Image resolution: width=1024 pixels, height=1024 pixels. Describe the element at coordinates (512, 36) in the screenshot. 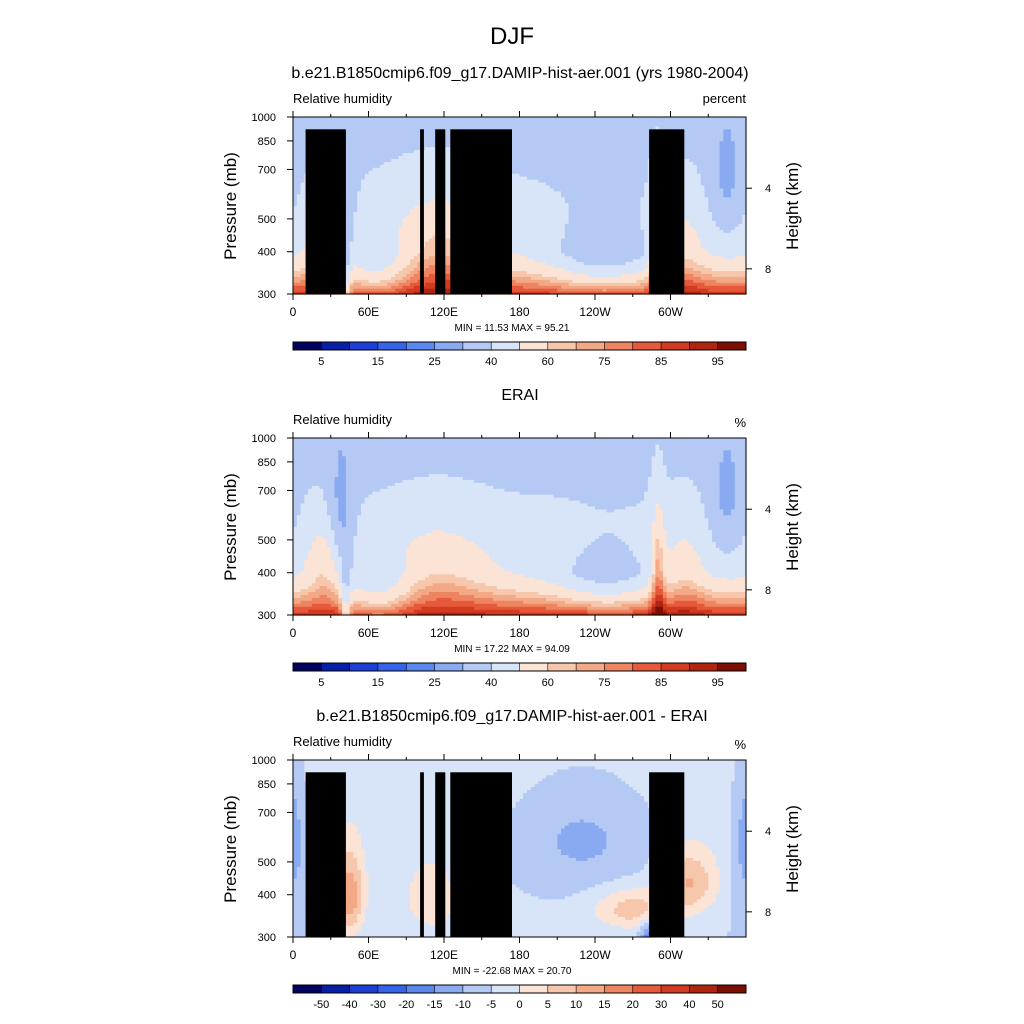

I see `figure-title: DJF` at that location.